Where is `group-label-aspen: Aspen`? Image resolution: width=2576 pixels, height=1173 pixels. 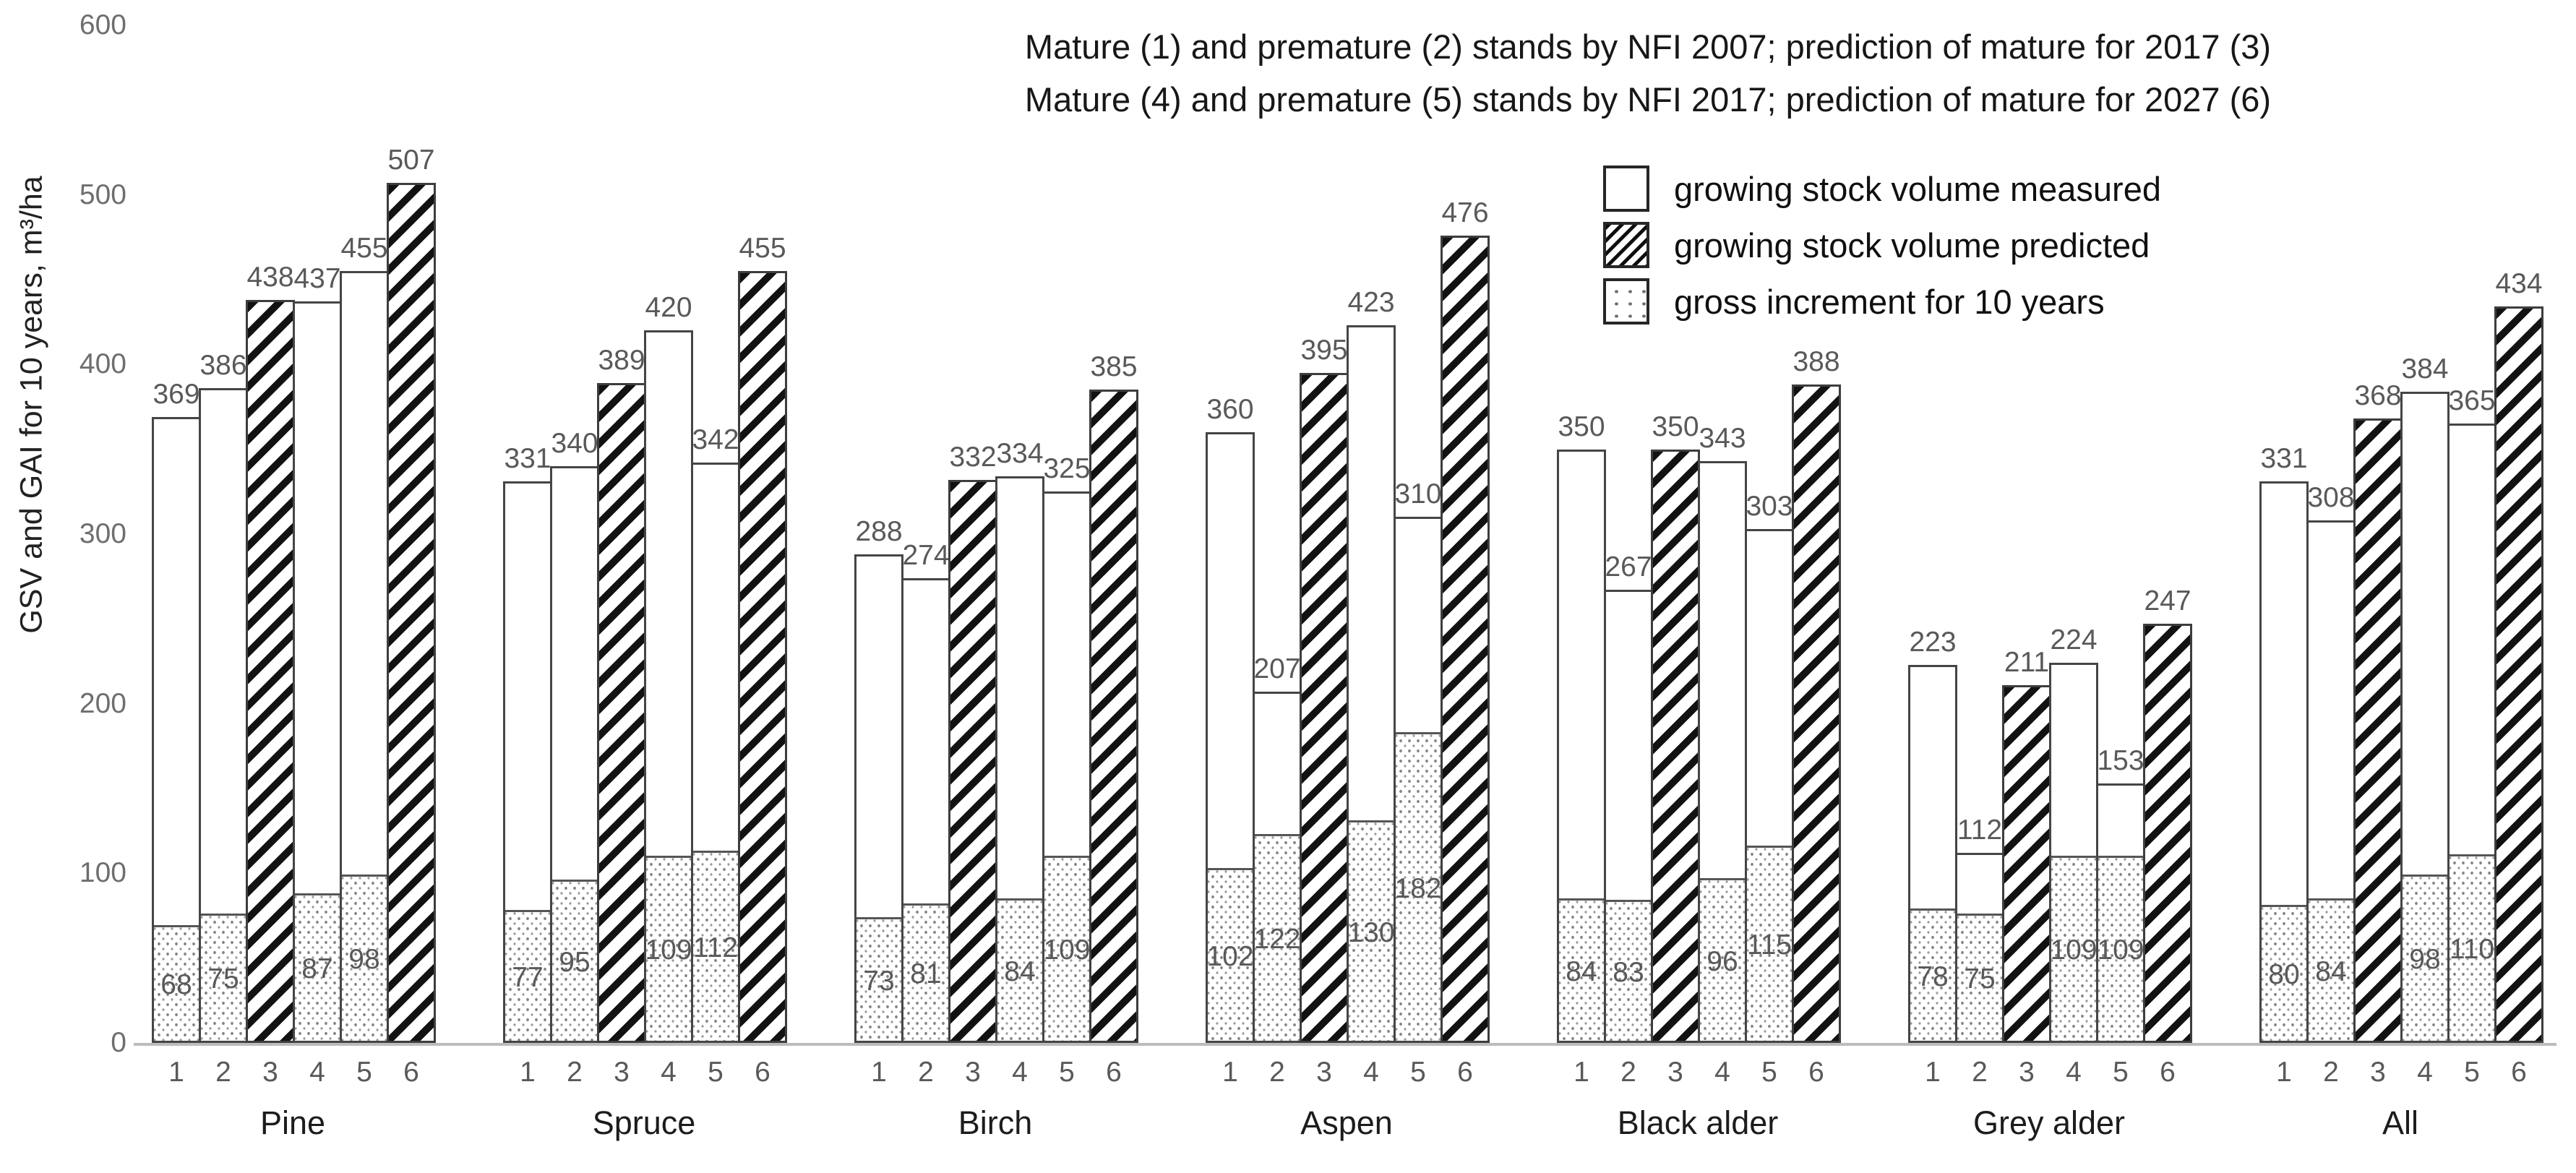
group-label-aspen: Aspen is located at coordinates (1346, 1122).